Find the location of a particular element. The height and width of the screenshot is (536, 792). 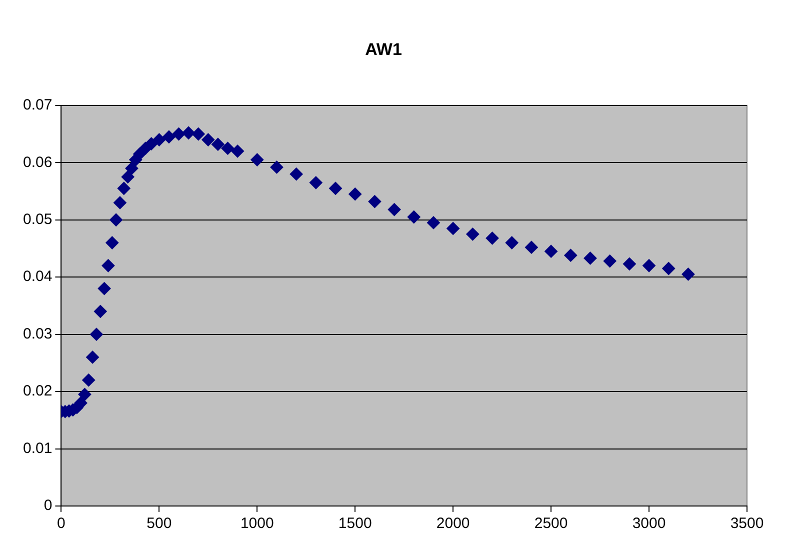

y-tick-label: 0.06 is located at coordinates (37, 162).